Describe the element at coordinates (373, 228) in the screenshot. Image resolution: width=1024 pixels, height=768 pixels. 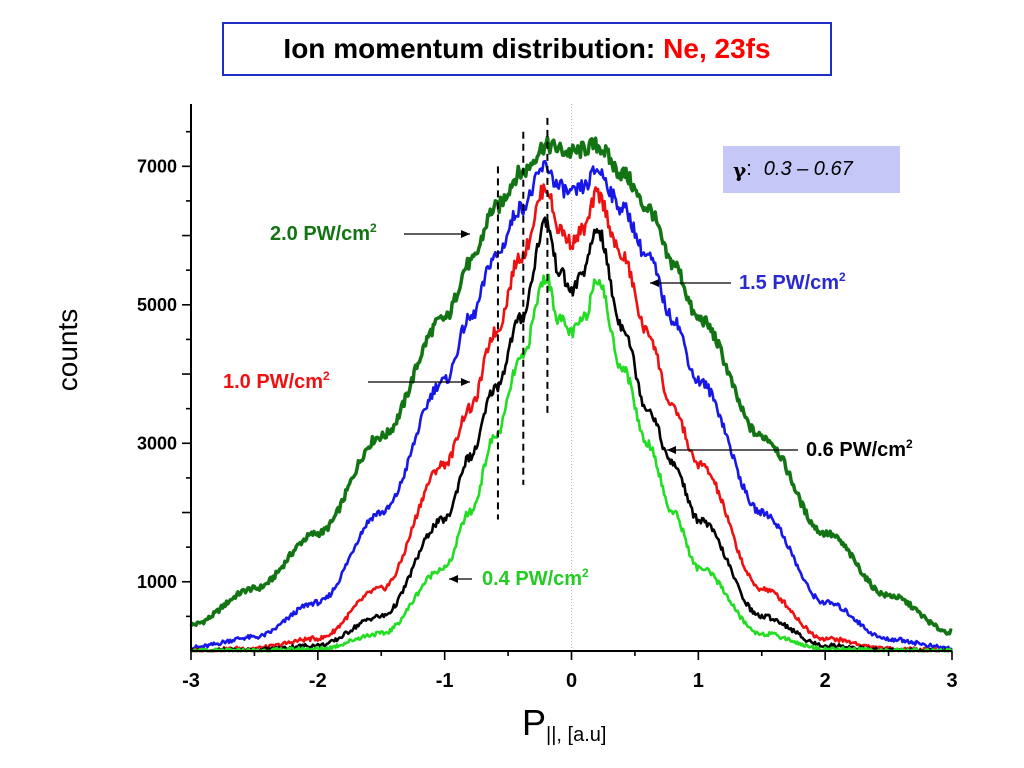
I see `series-label-2-0-sup: 2` at that location.